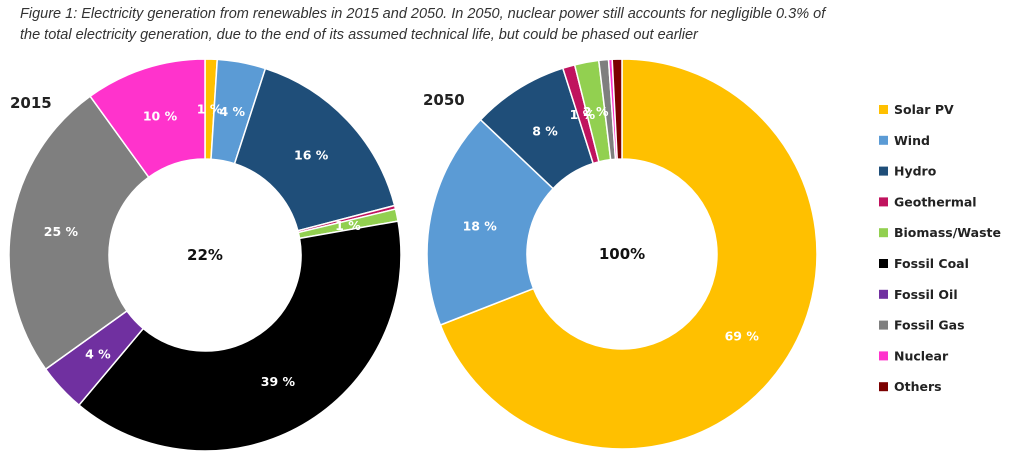  Describe the element at coordinates (947, 232) in the screenshot. I see `legend-label-biomass-waste: Biomass/Waste` at that location.